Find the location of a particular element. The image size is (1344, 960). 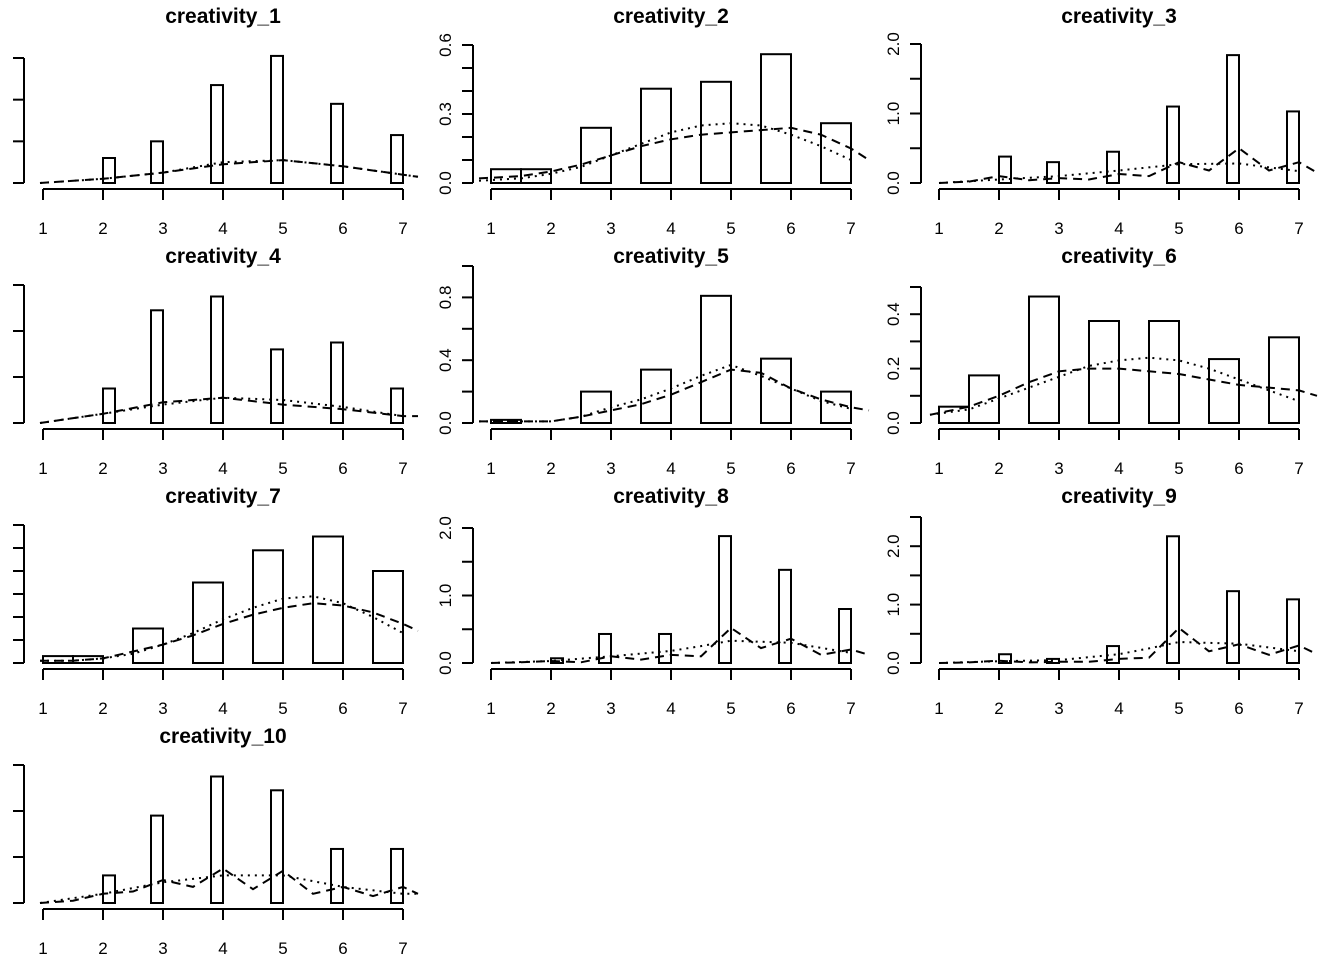

panel-creativity_5: creativity_5 0.0 0.4 0.8 1 2 3 4 5 6 7 is located at coordinates (653, 361).